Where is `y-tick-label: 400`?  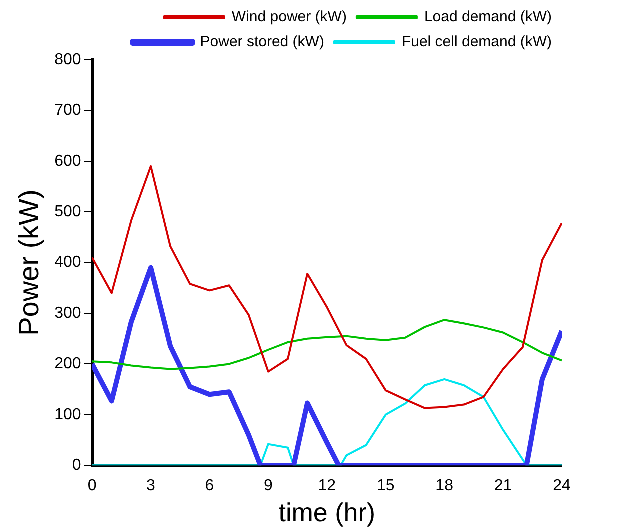 y-tick-label: 400 is located at coordinates (68, 263).